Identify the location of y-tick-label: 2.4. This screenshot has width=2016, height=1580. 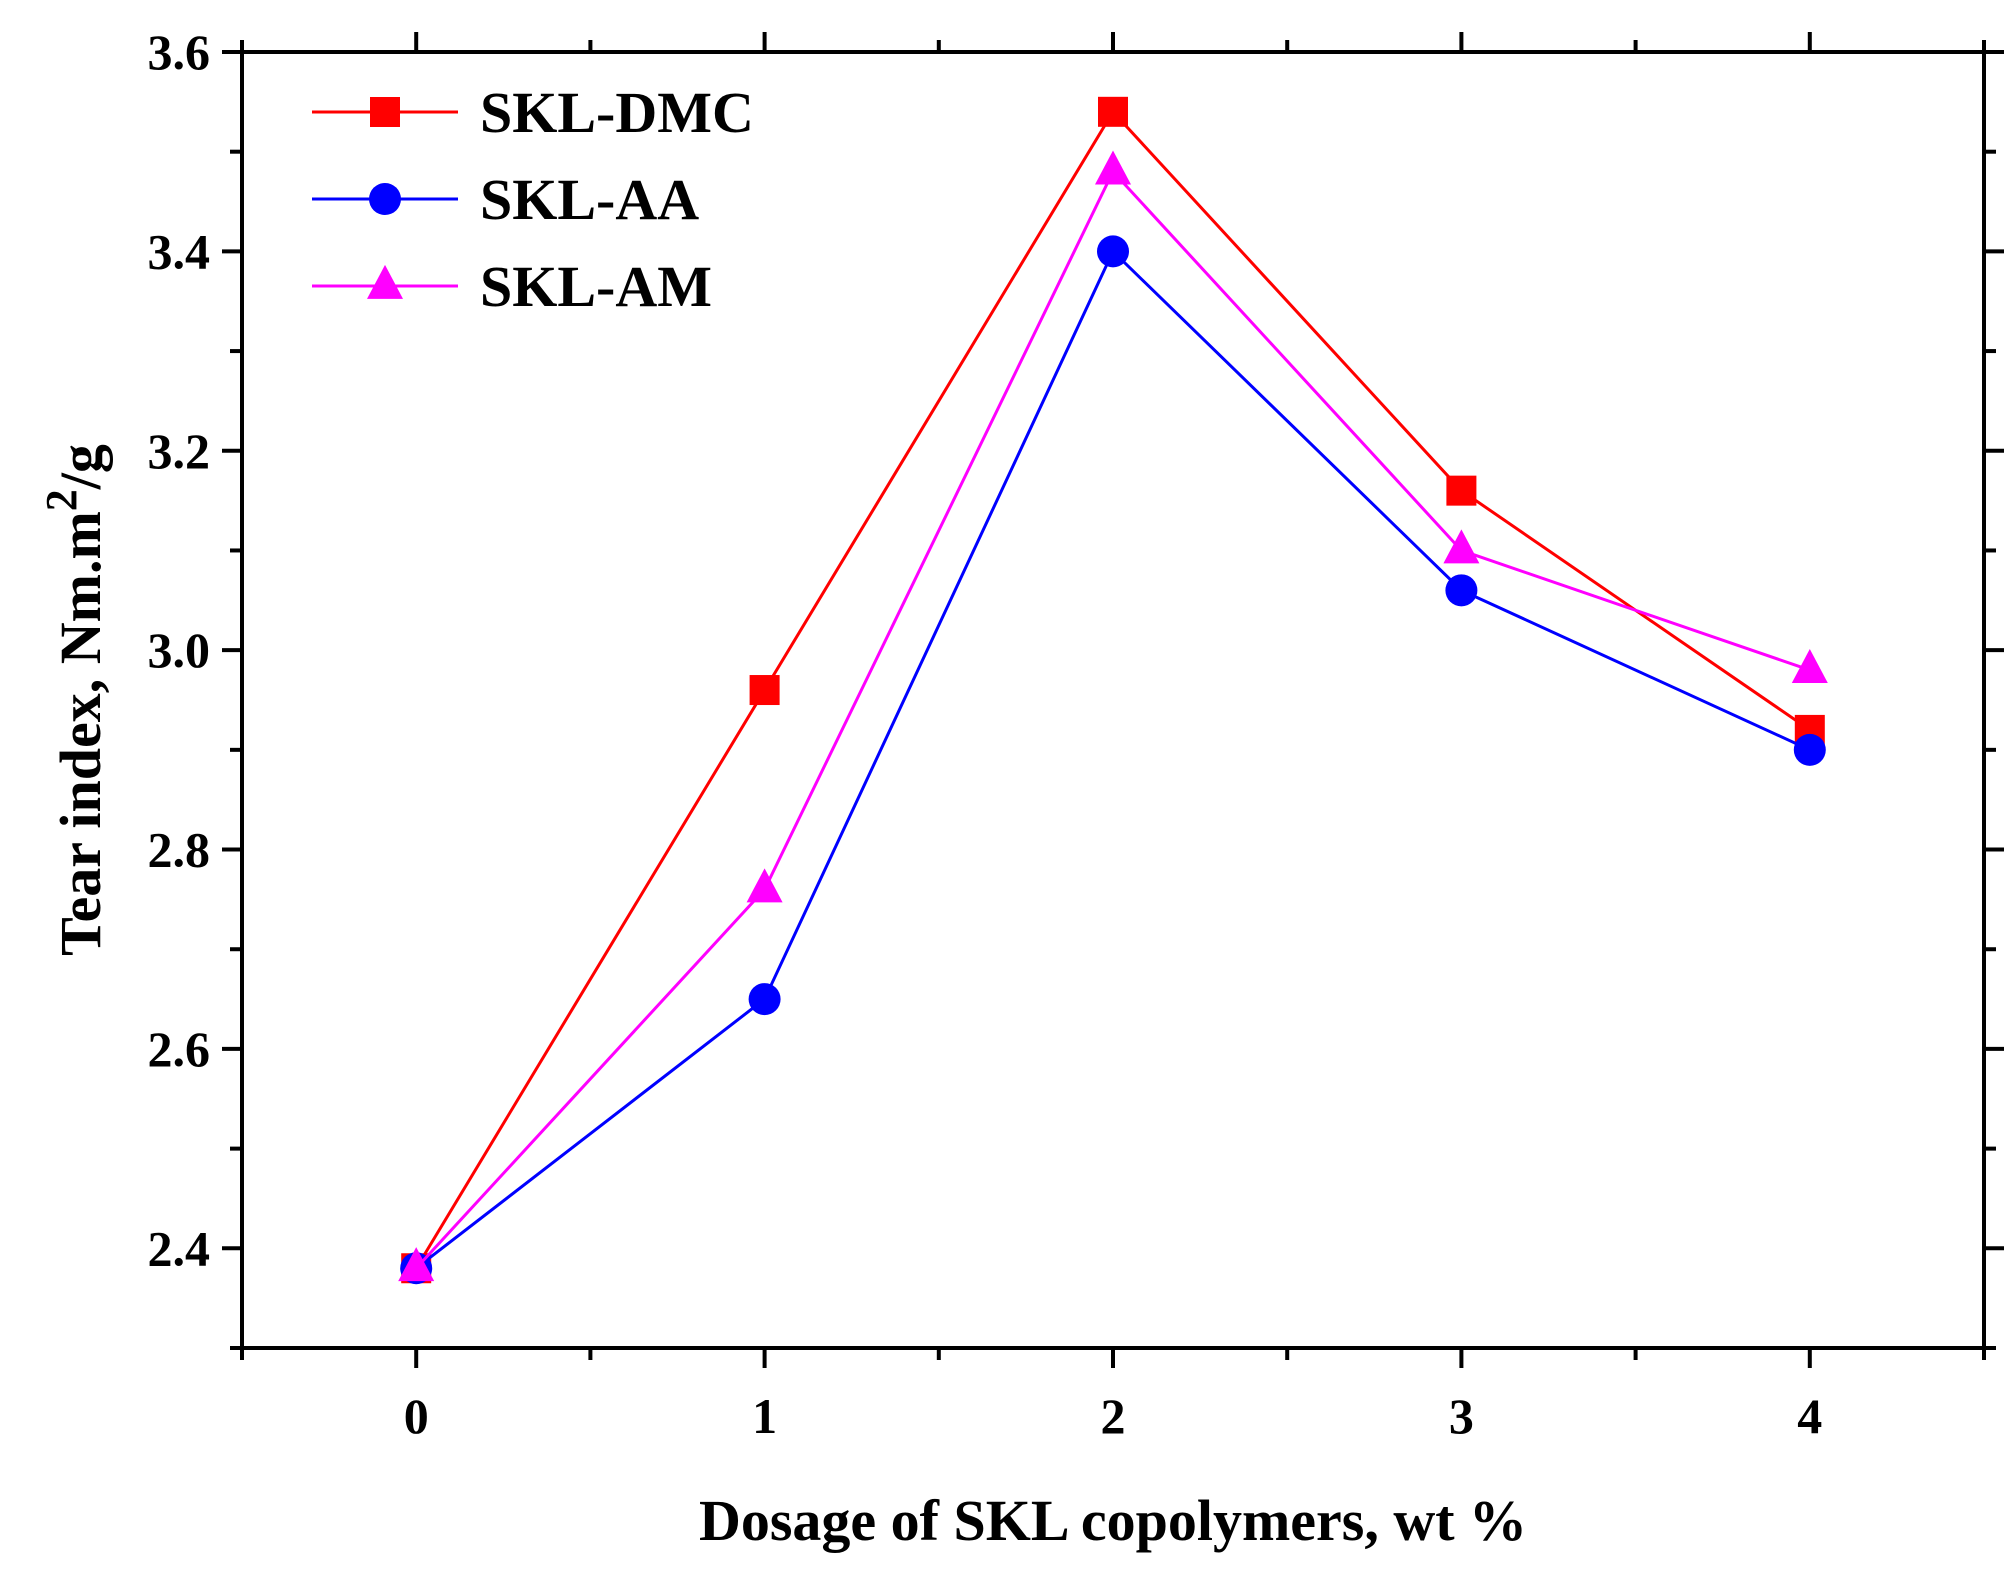
(179, 1248).